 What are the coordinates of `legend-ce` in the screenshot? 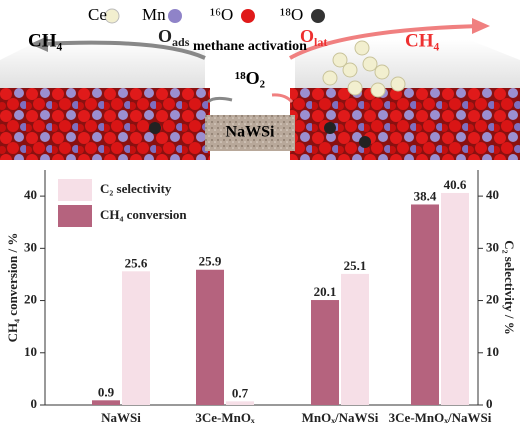 It's located at (112, 16).